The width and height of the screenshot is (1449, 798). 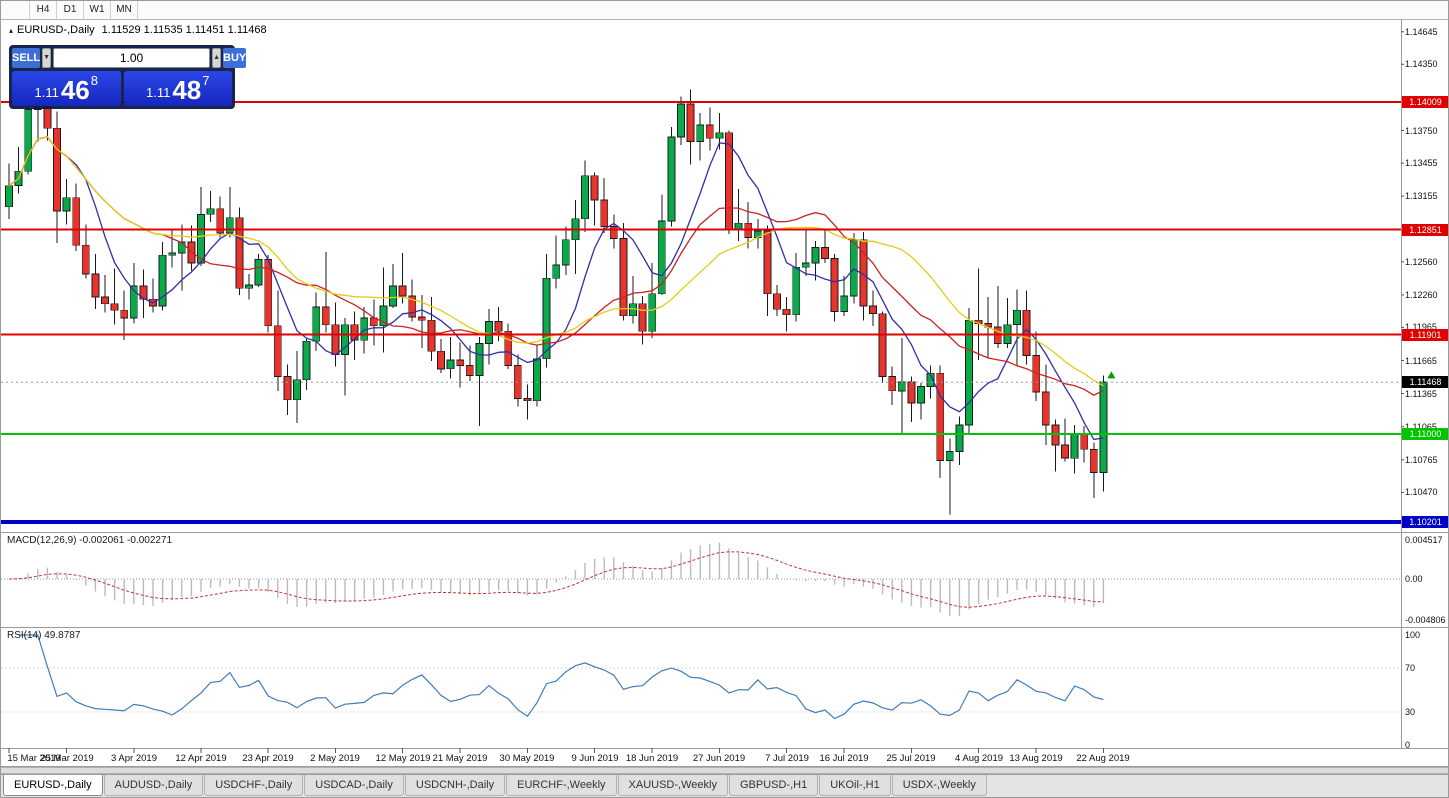 I want to click on date-label: 23 Apr 2019, so click(x=268, y=758).